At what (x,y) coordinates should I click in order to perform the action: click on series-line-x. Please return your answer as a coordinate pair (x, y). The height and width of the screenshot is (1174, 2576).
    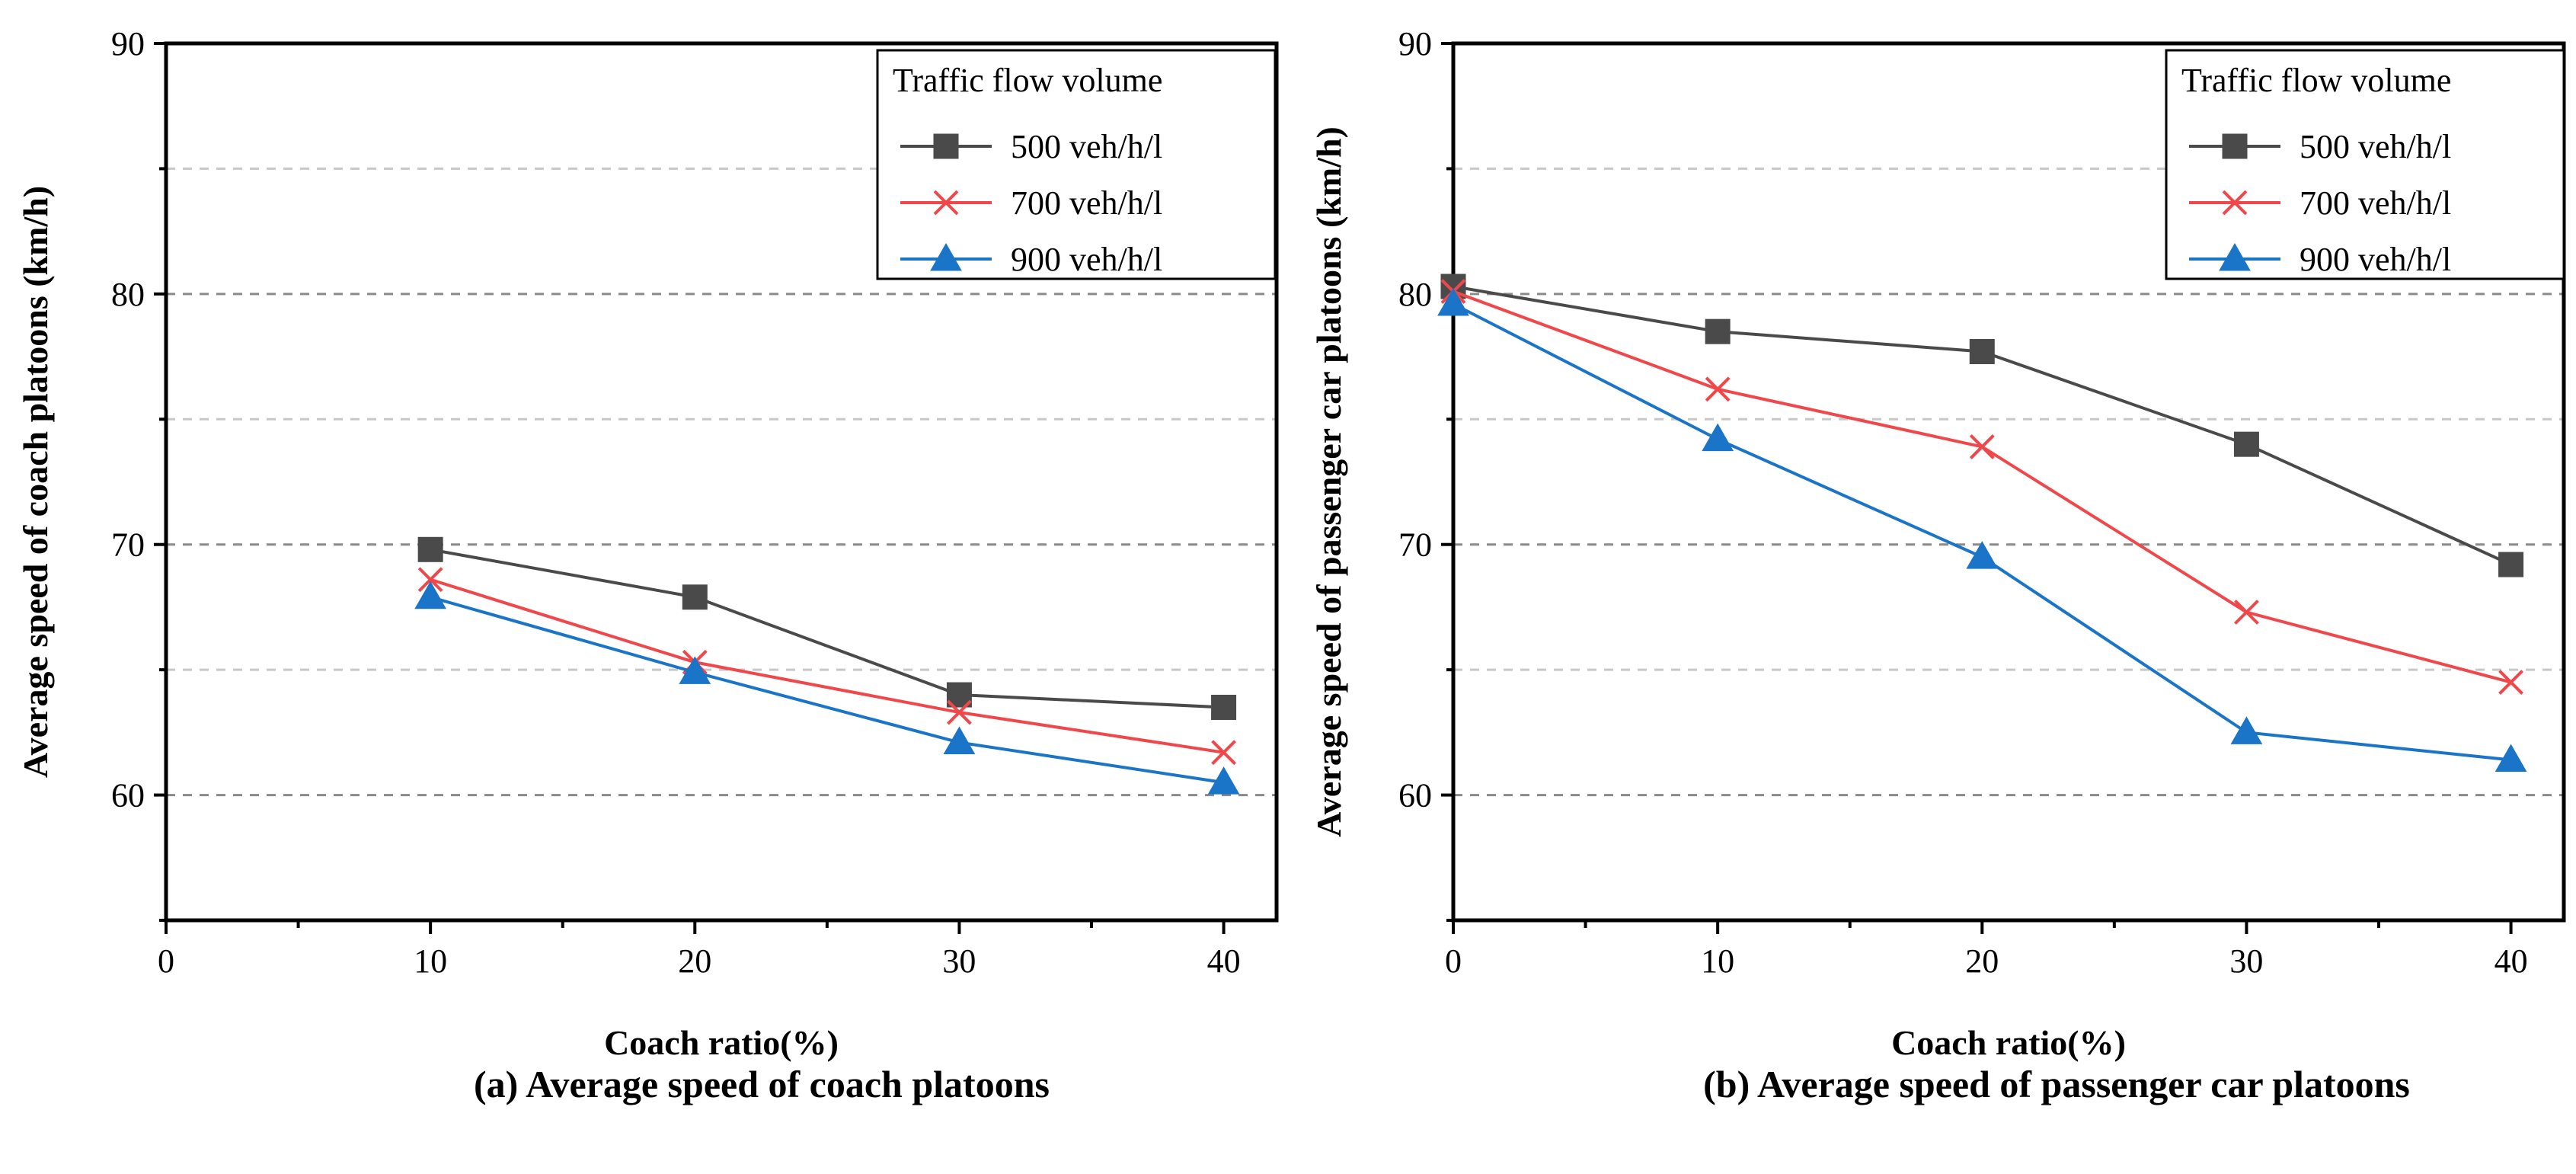
    Looking at the image, I should click on (827, 665).